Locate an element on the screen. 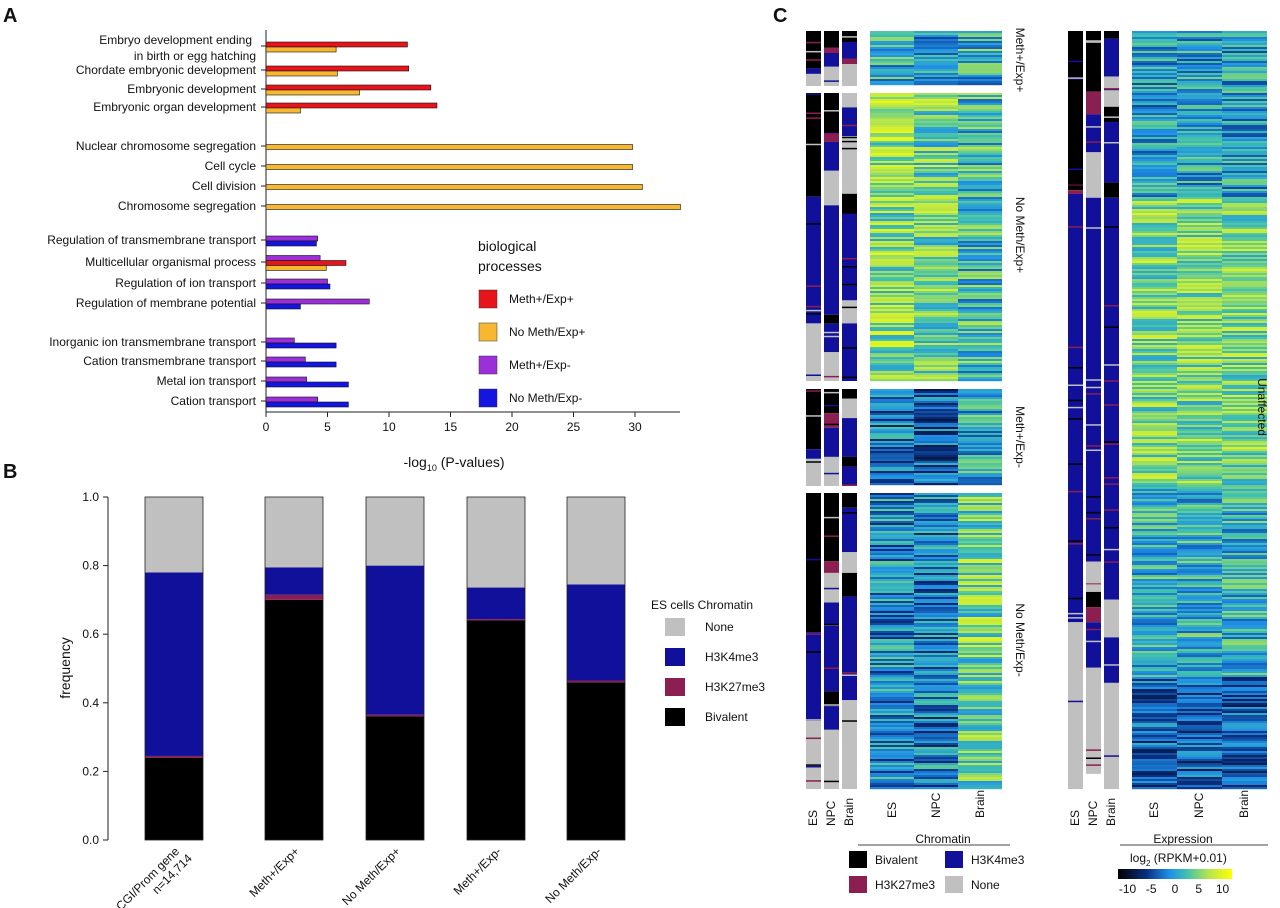 This screenshot has height=908, width=1280. unaffected-track-bivalent is located at coordinates (1093, 61).